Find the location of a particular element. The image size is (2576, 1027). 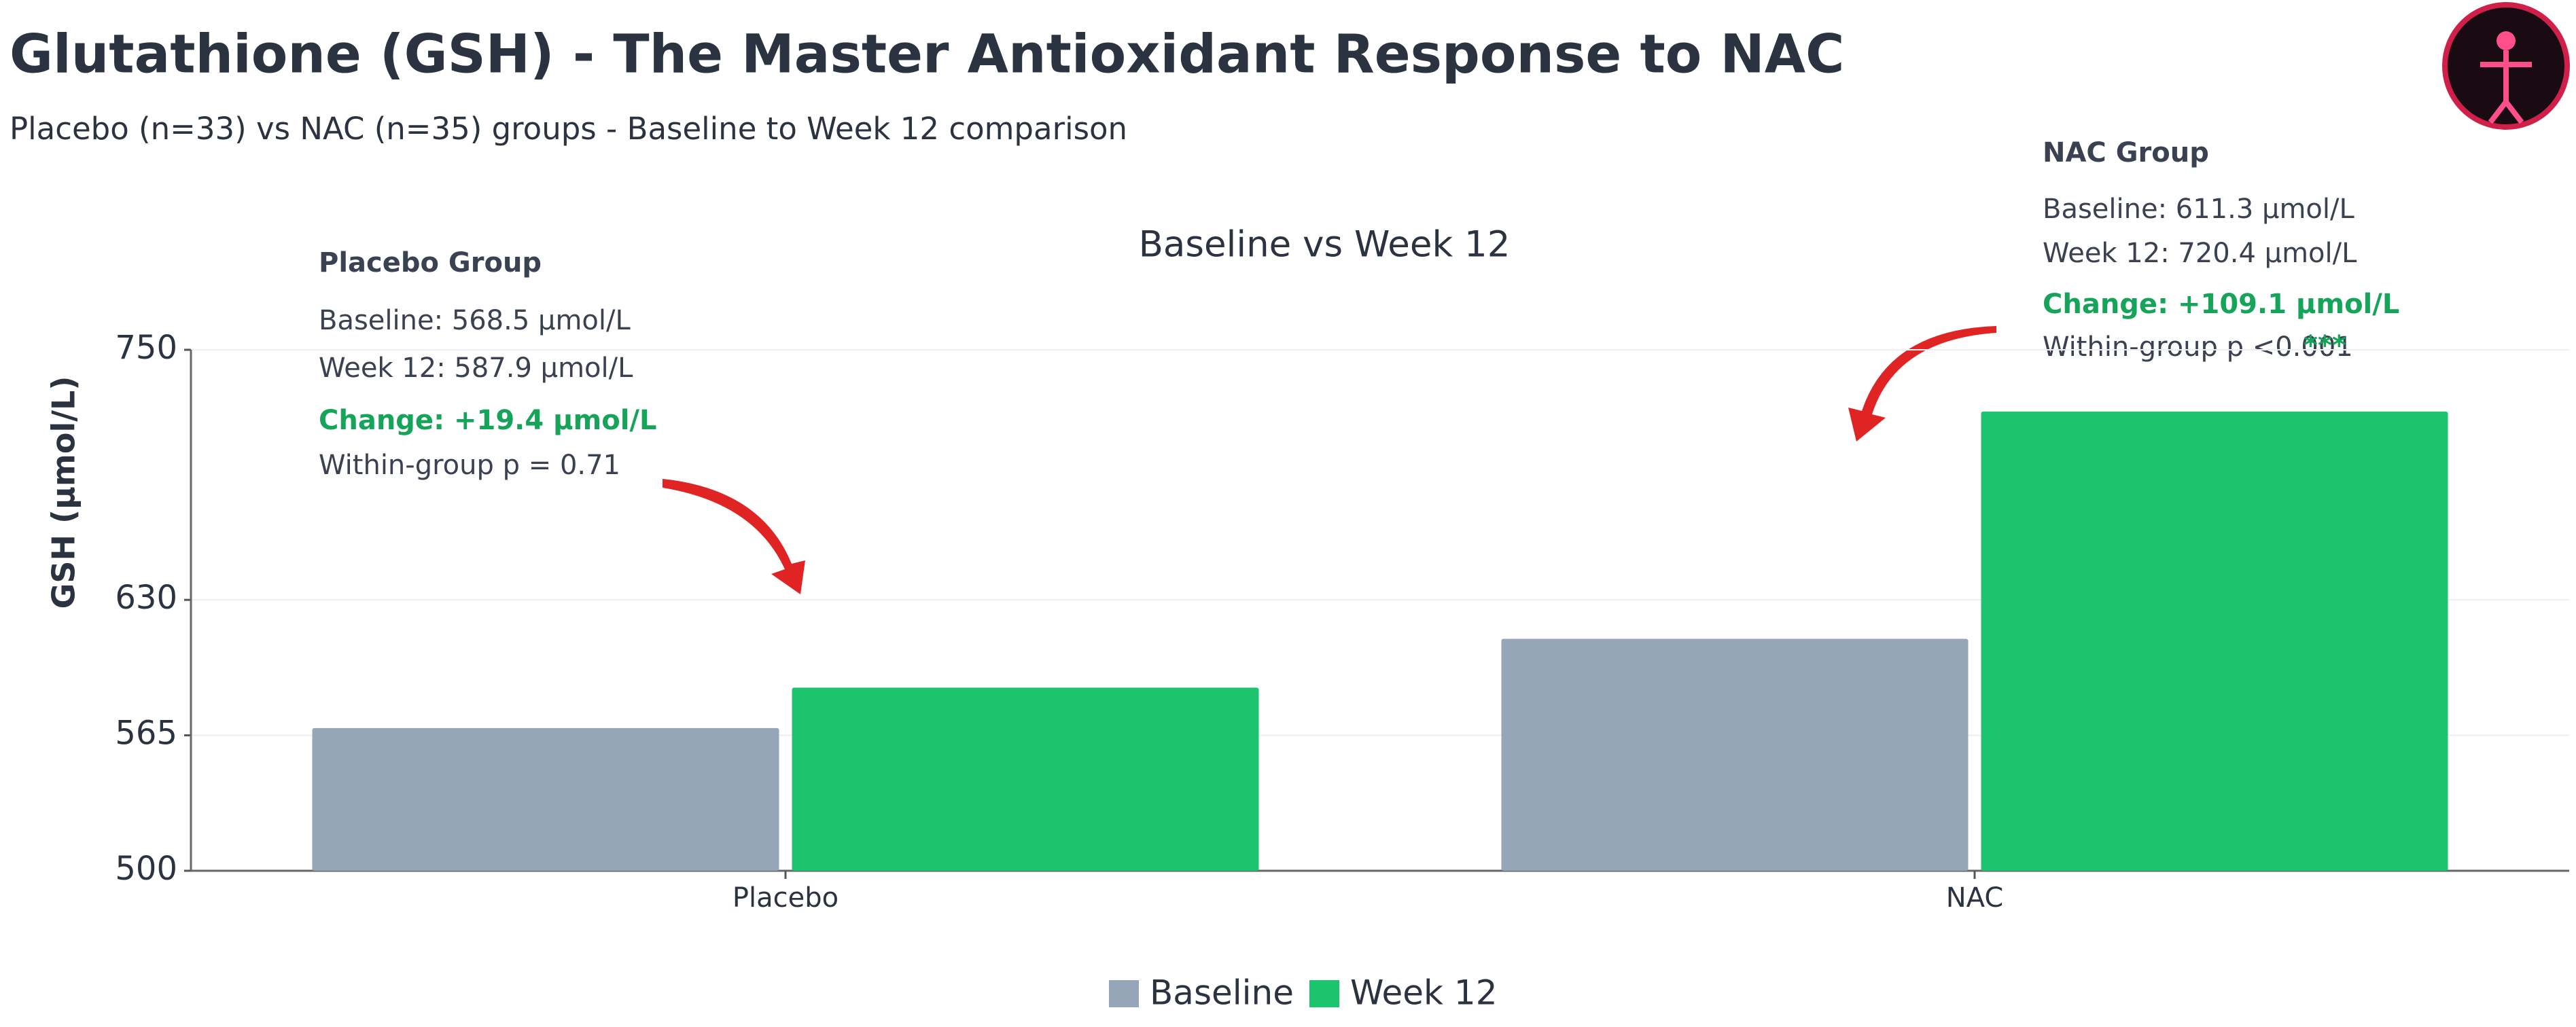

annotation-p: Within-group p <0.001 is located at coordinates (2198, 347).